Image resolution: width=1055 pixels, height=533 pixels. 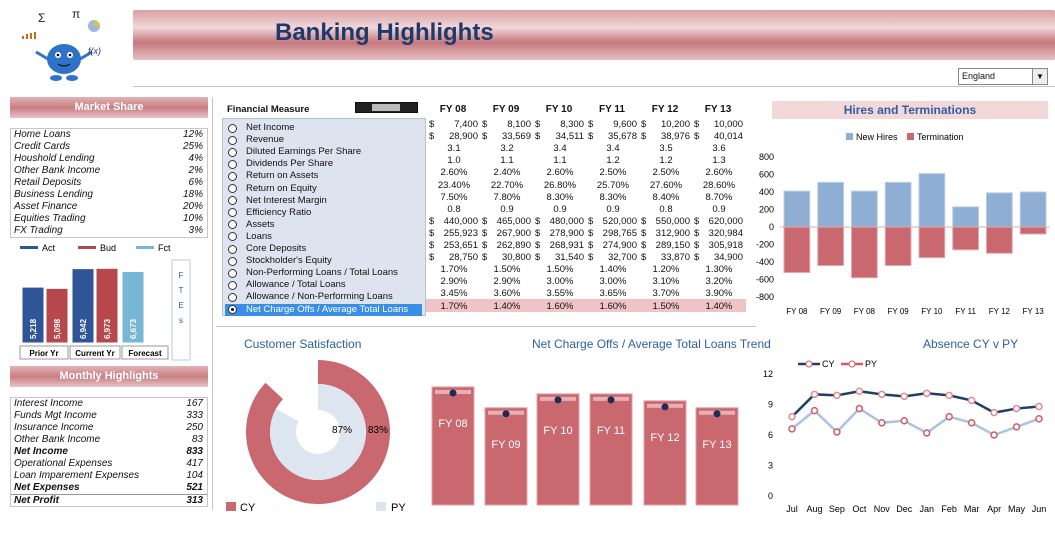 I want to click on financial-value: 3.00%, so click(x=560, y=282).